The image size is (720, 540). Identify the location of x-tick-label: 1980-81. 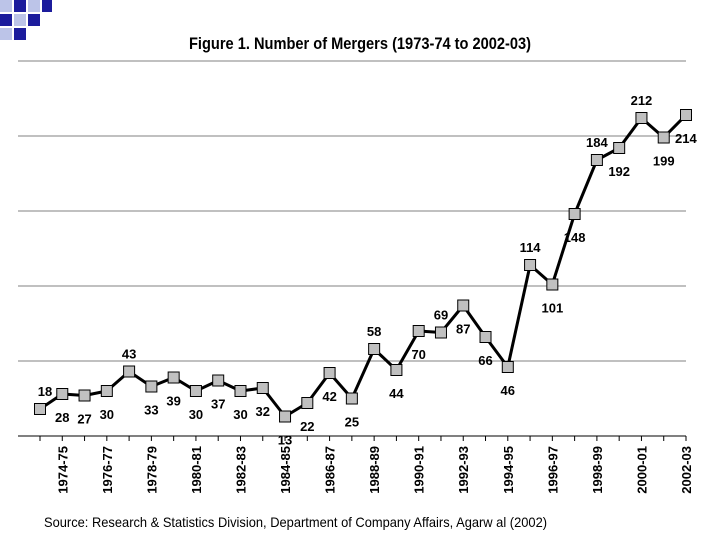
(196, 470).